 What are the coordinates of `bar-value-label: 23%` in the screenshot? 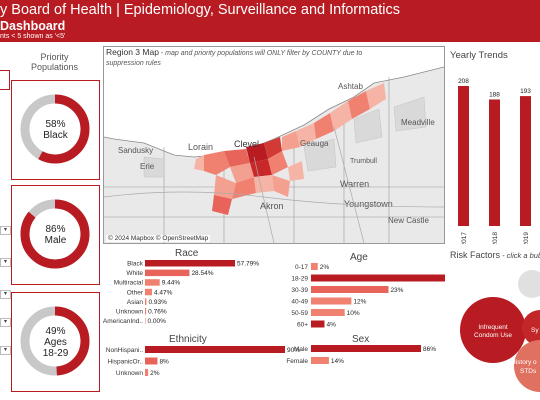 It's located at (396, 290).